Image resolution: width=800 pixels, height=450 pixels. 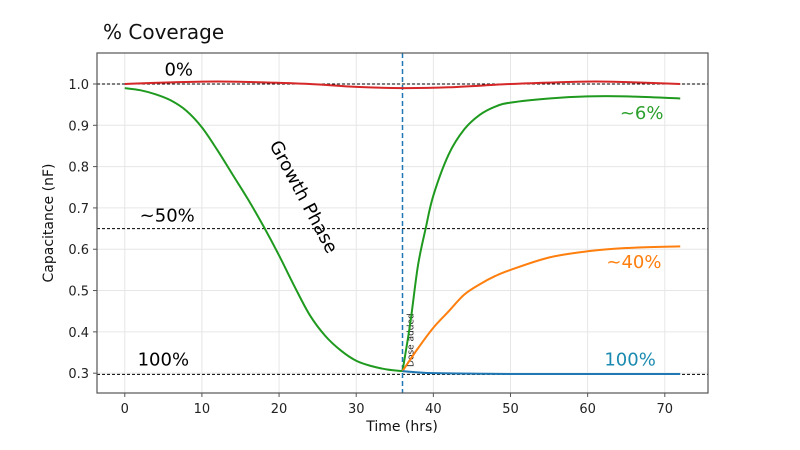 What do you see at coordinates (412, 340) in the screenshot?
I see `dose-added-label: Dose added` at bounding box center [412, 340].